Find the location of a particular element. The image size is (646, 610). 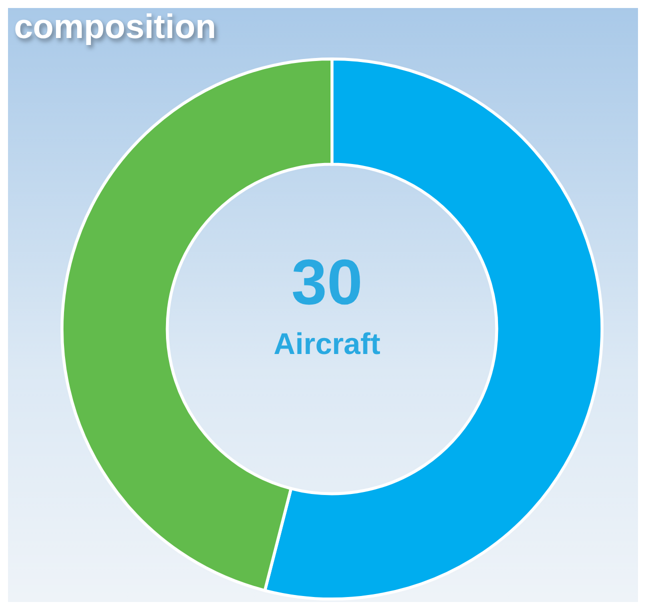

text: Aircraft is located at coordinates (327, 344).